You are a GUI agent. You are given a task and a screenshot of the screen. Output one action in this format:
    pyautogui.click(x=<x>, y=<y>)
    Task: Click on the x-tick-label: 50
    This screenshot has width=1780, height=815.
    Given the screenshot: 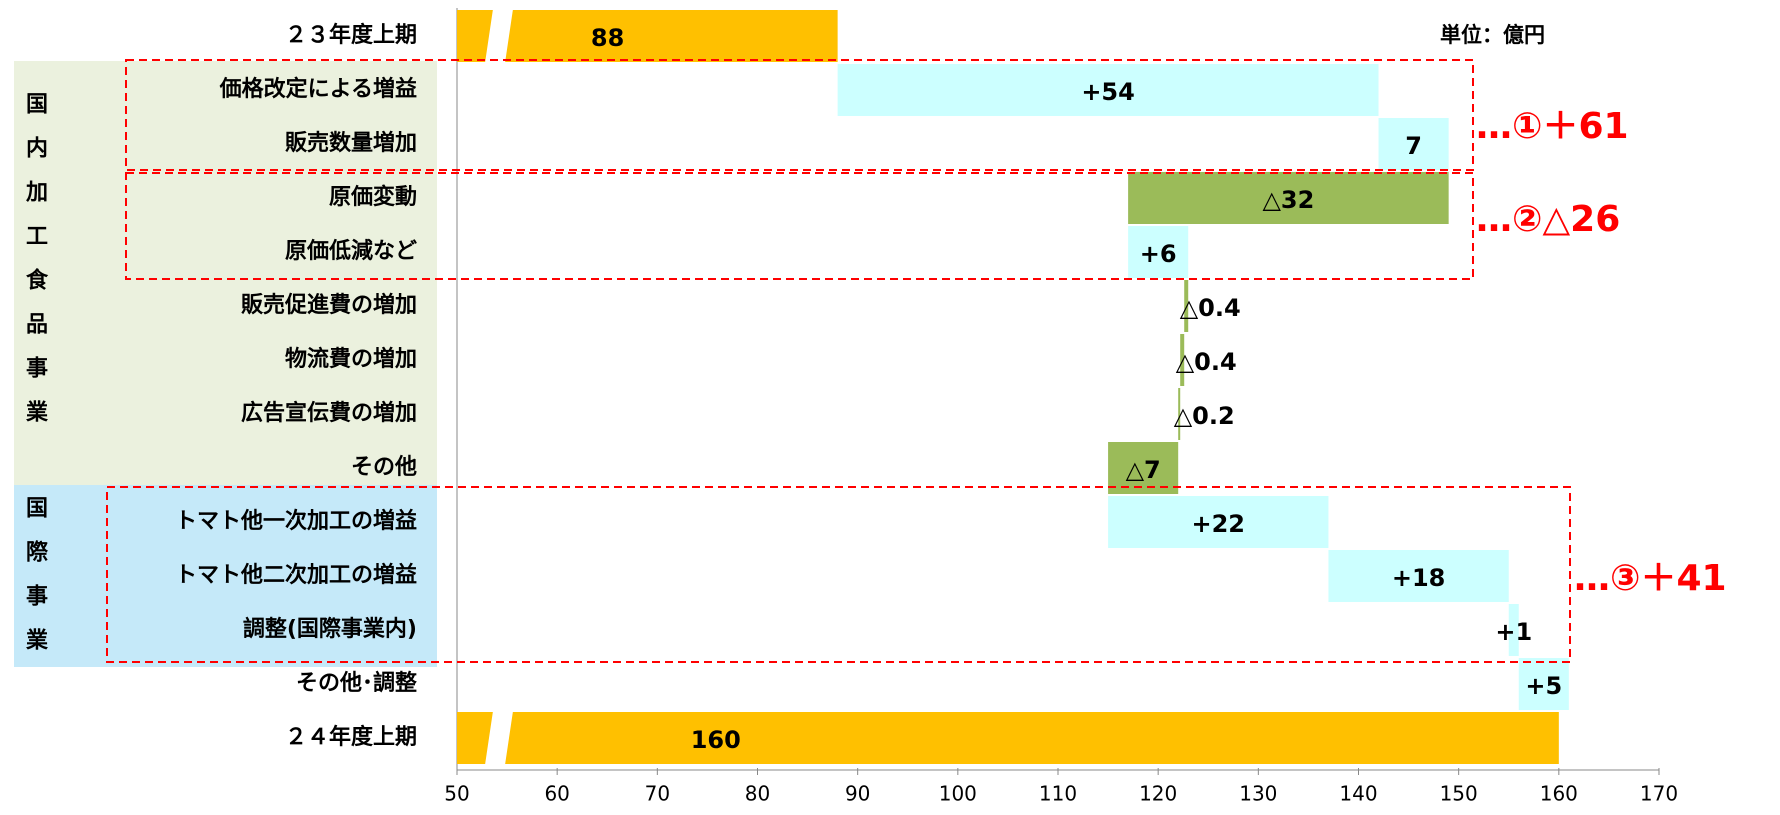 What is the action you would take?
    pyautogui.click(x=456, y=794)
    